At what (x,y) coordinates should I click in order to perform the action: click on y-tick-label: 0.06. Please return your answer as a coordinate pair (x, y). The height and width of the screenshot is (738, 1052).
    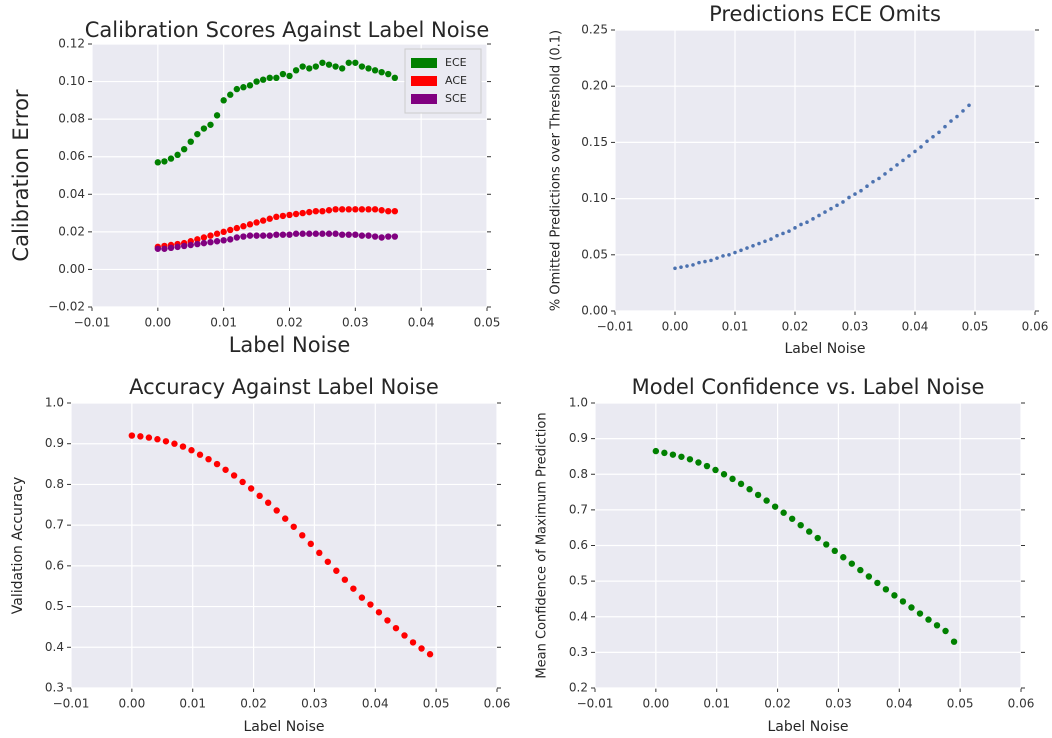
    Looking at the image, I should click on (71, 156).